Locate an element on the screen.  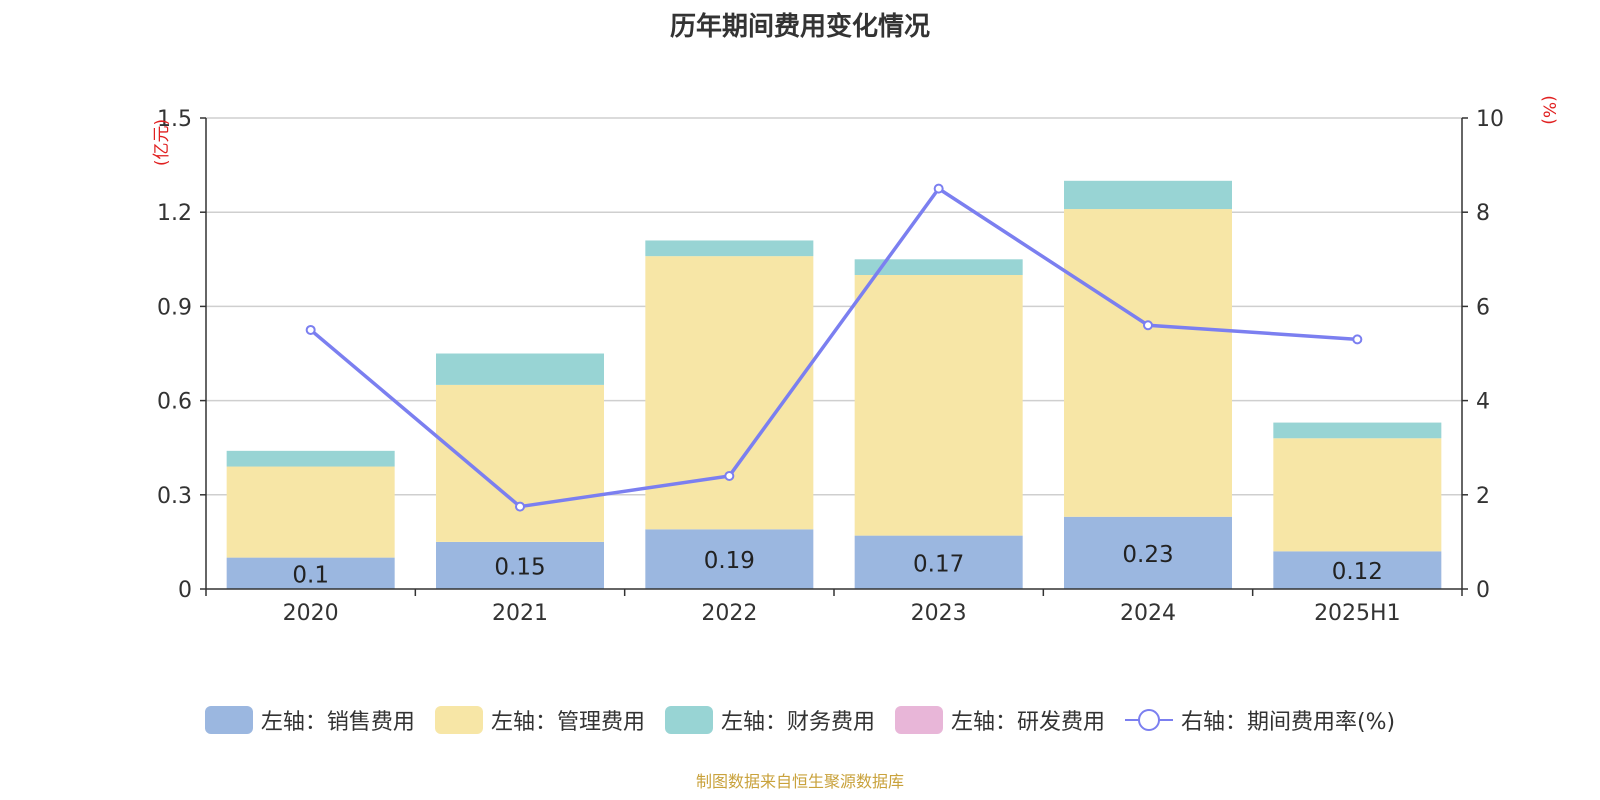
left-axis-tick-label: 1.2 is located at coordinates (174, 213).